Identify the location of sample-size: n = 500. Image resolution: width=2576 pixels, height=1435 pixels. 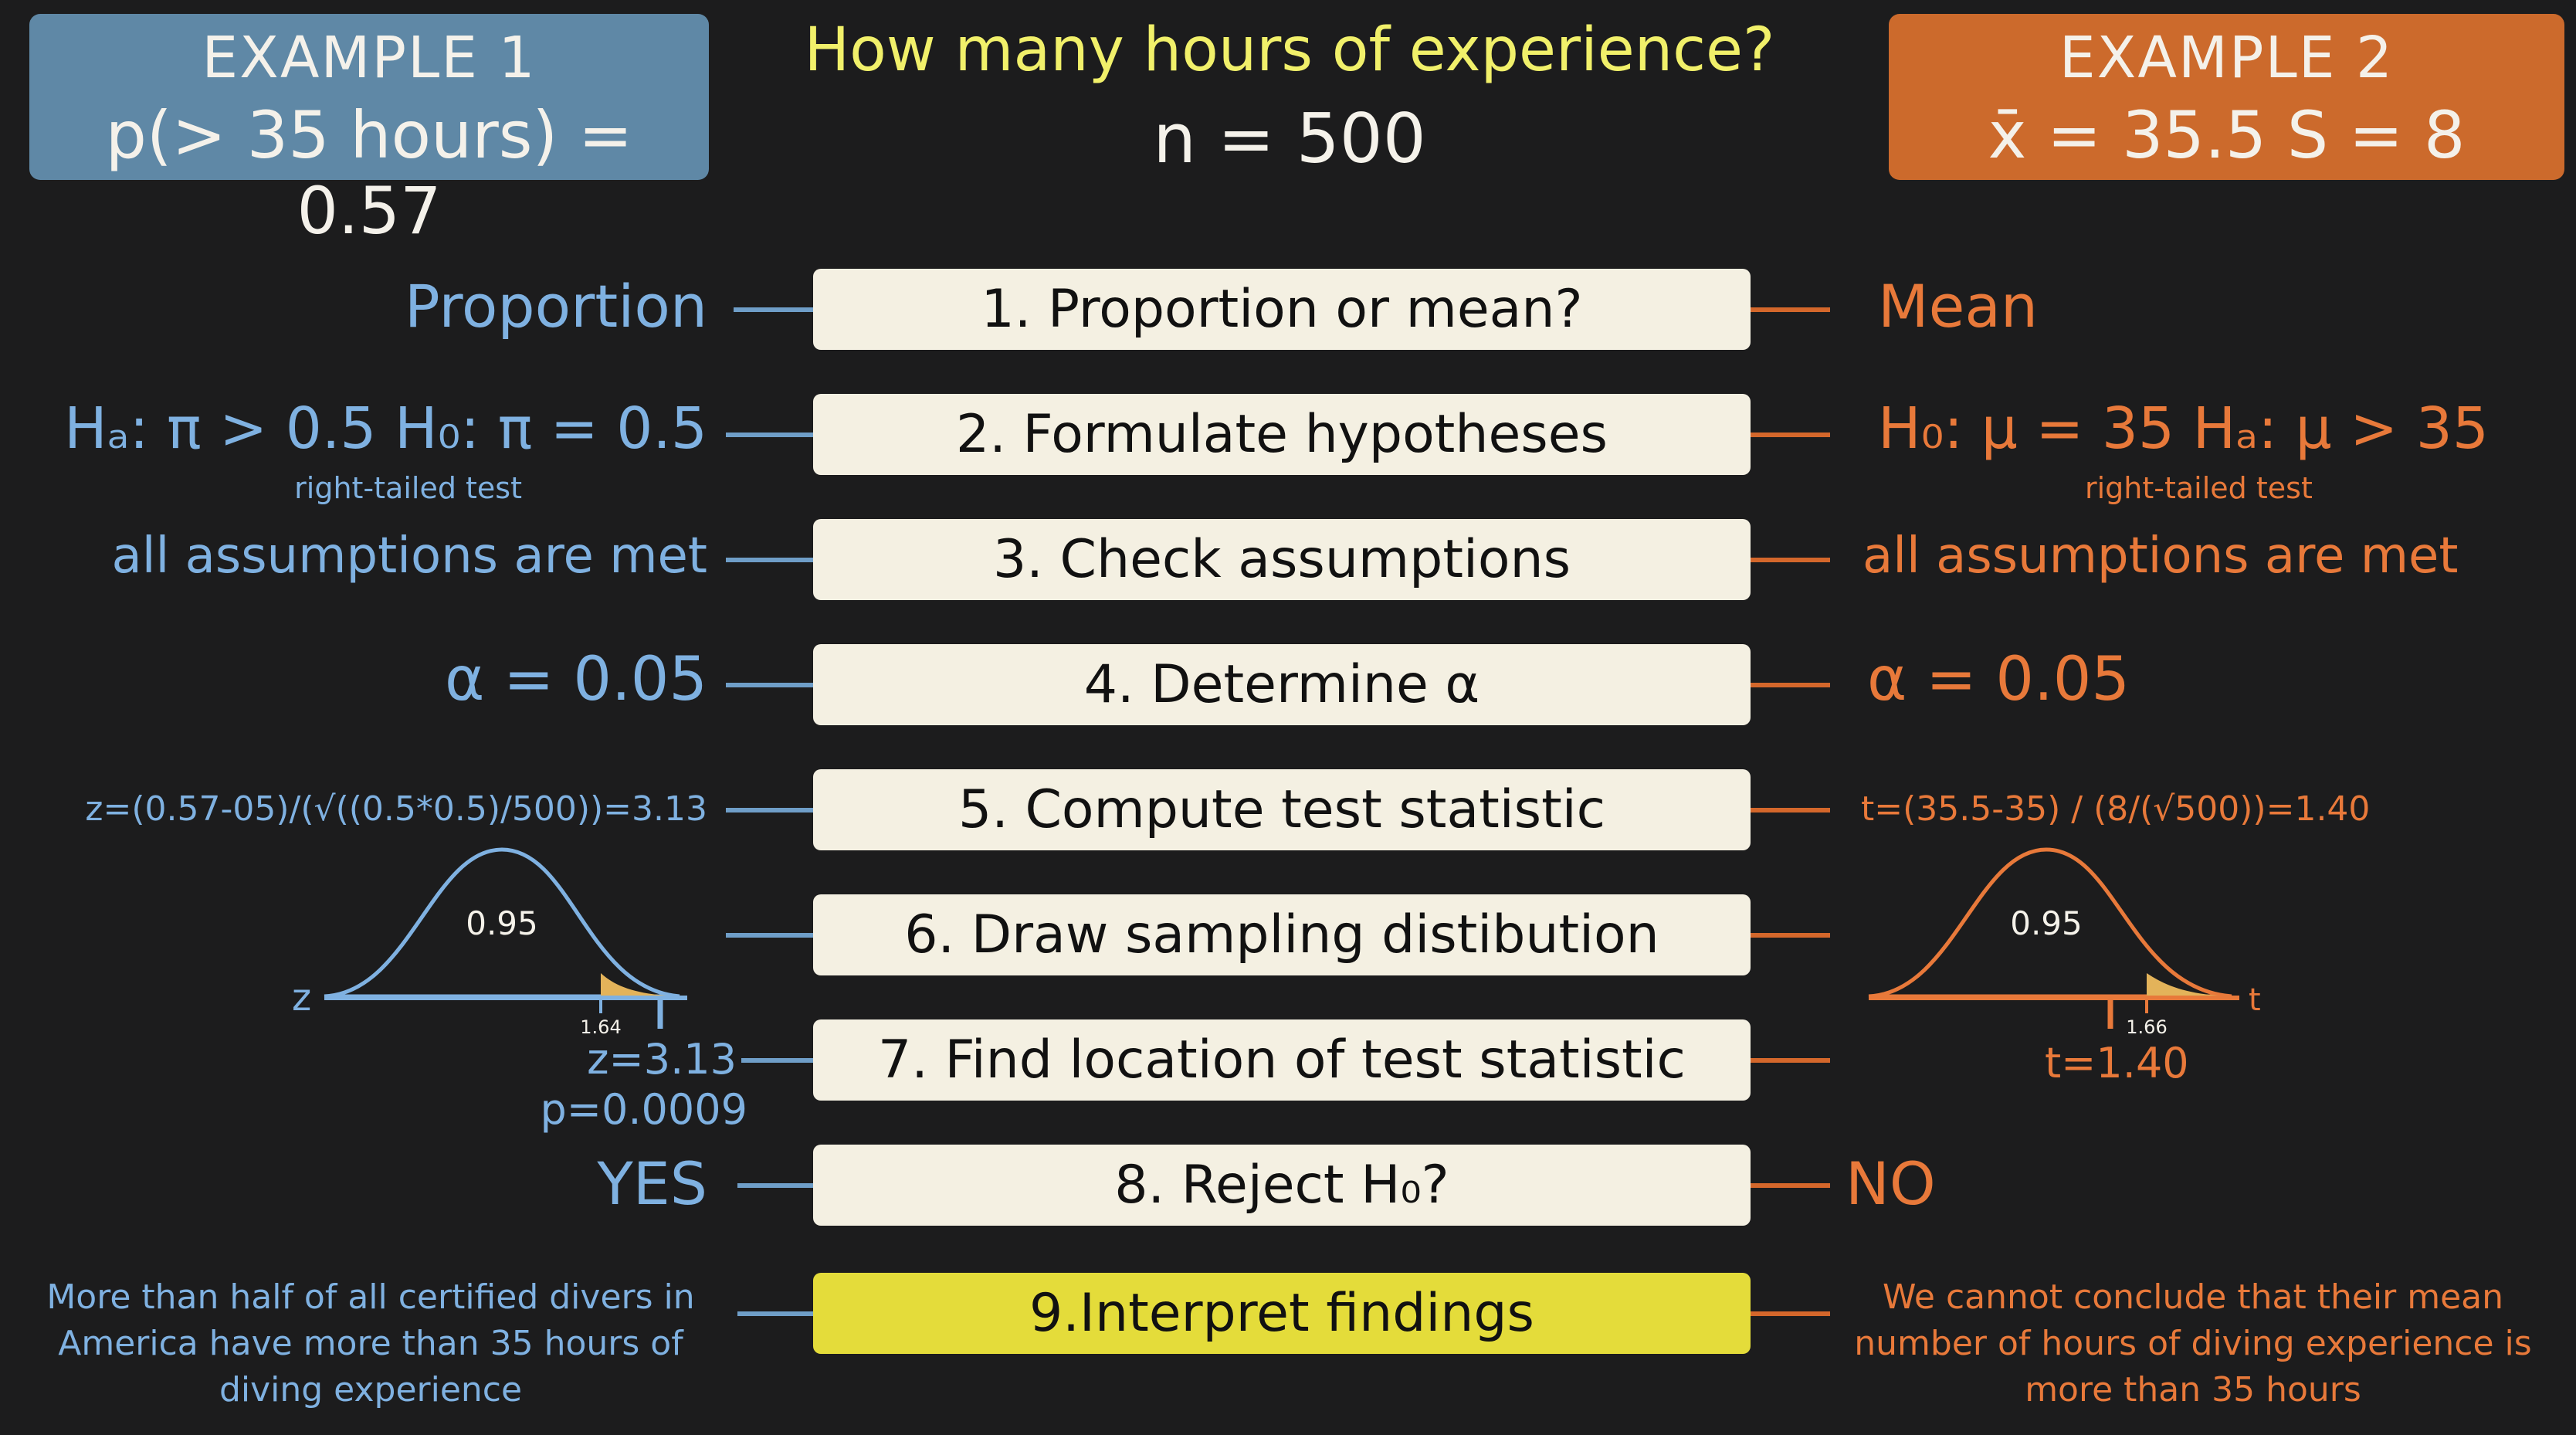
(1289, 138).